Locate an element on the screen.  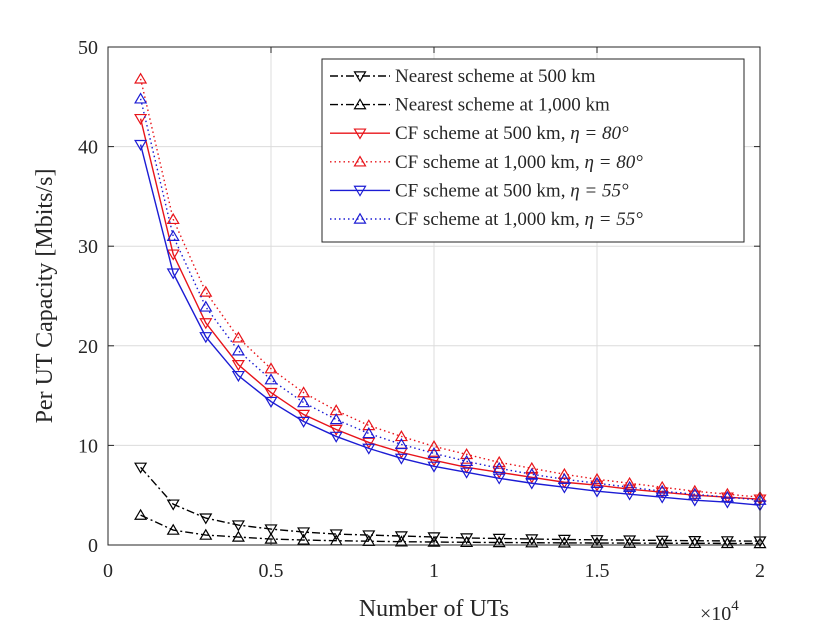
legend-entry-5: CF scheme at 1,000 km, η = 55° is located at coordinates (486, 219).